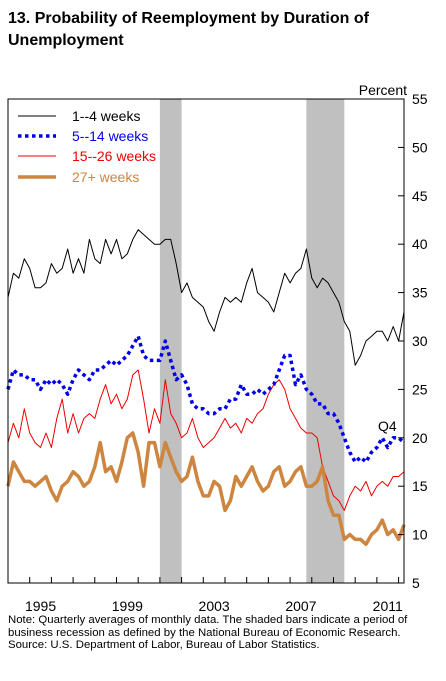 Image resolution: width=446 pixels, height=681 pixels. Describe the element at coordinates (114, 156) in the screenshot. I see `legend-label-15-26-weeks: 15--26 weeks` at that location.